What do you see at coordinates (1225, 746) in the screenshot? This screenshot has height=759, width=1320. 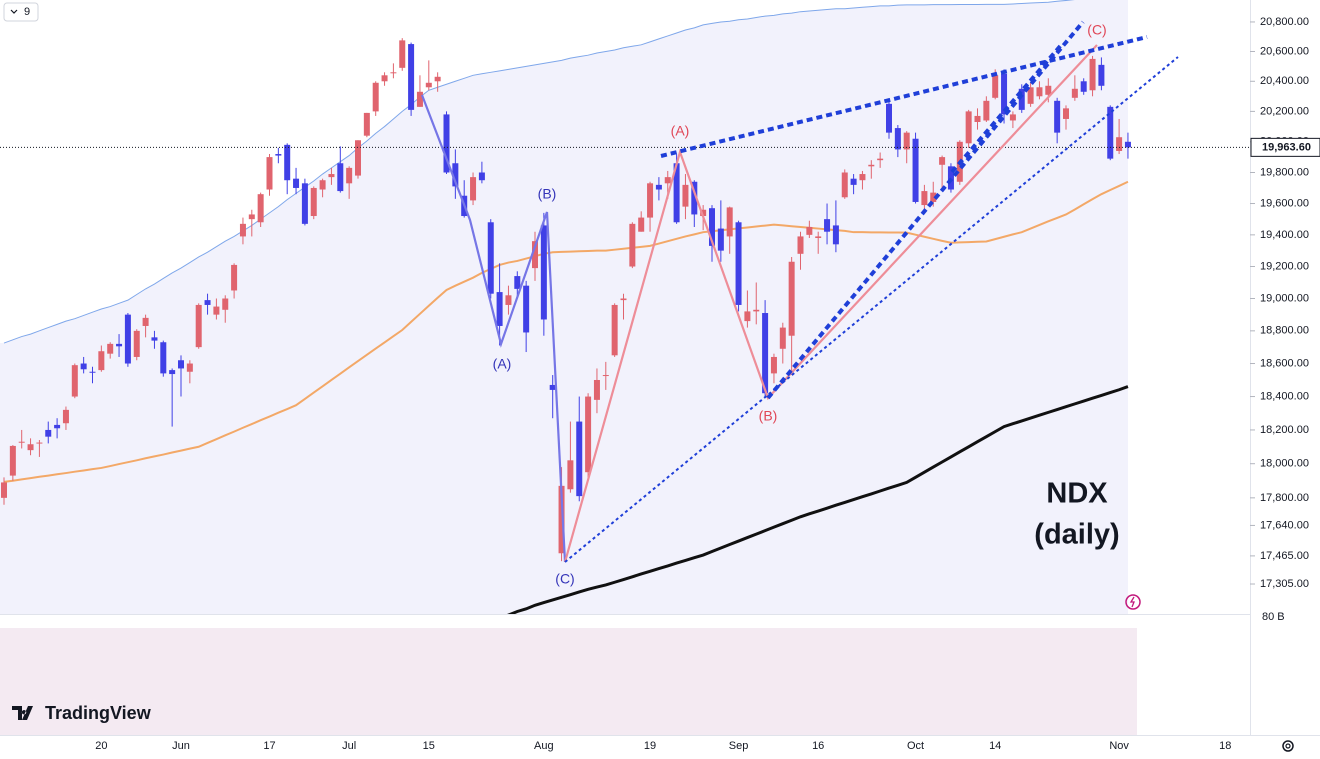 I see `x-tick-label: 18` at bounding box center [1225, 746].